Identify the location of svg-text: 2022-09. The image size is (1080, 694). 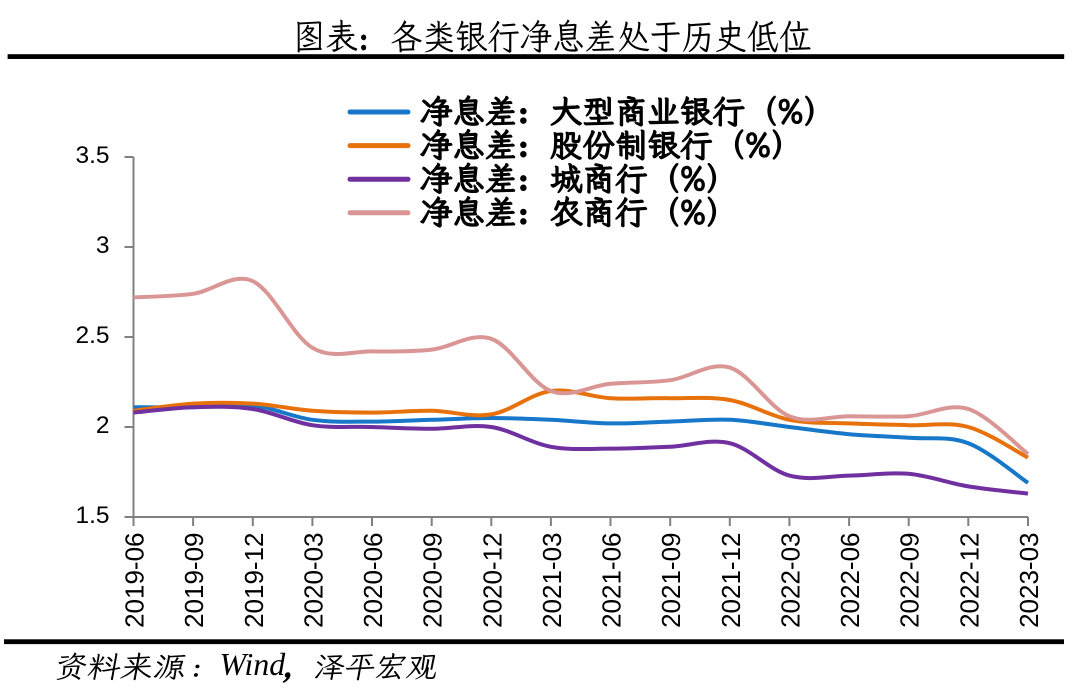
(910, 580).